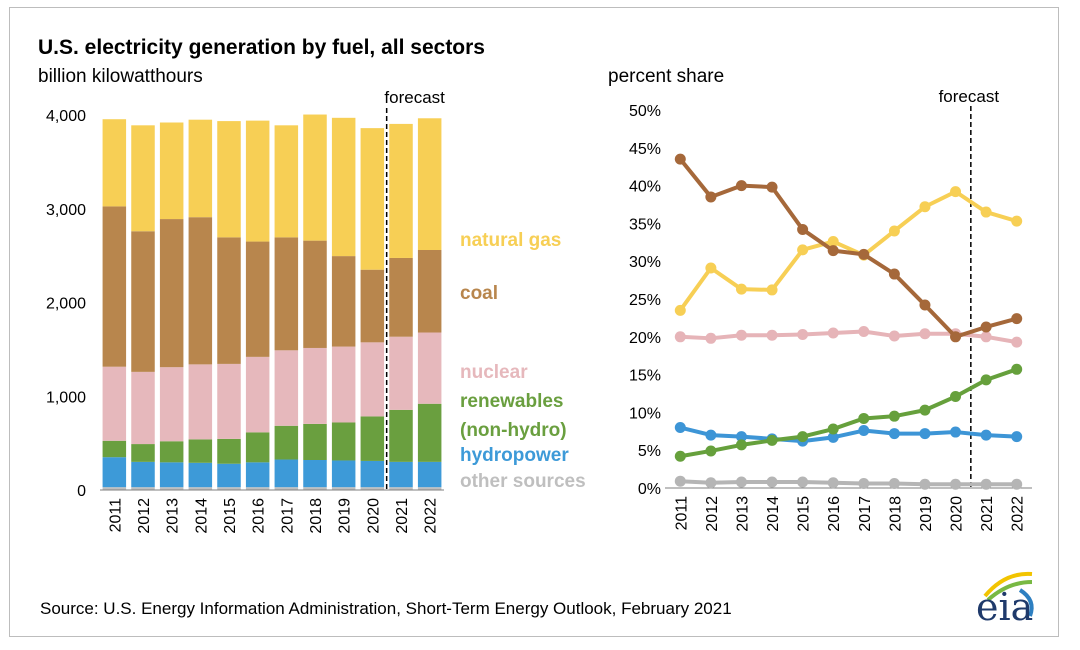  What do you see at coordinates (259, 516) in the screenshot?
I see `left-x-tick-label: 2016` at bounding box center [259, 516].